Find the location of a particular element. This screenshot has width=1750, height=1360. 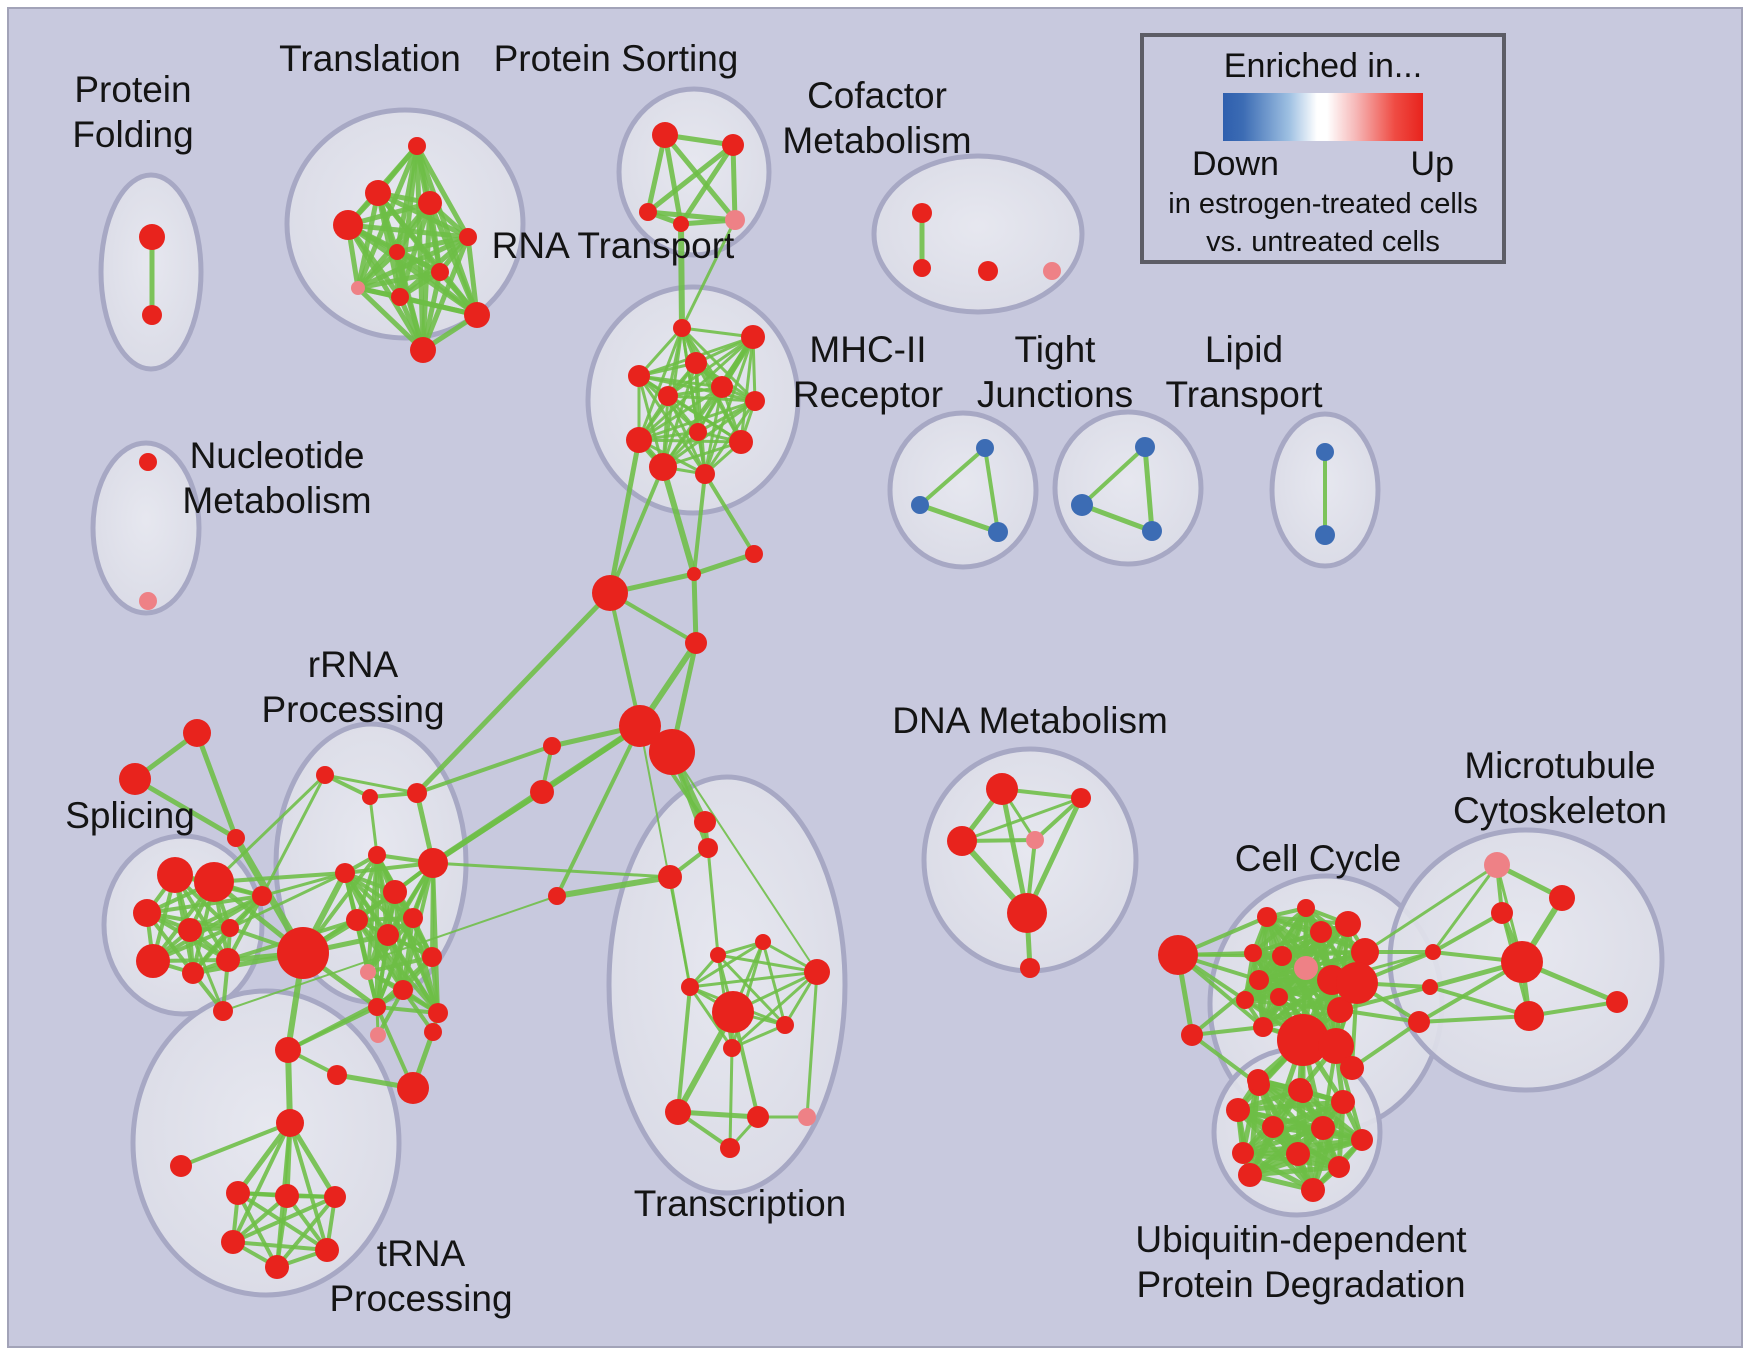

cluster-label-line: Processing is located at coordinates (352, 709).